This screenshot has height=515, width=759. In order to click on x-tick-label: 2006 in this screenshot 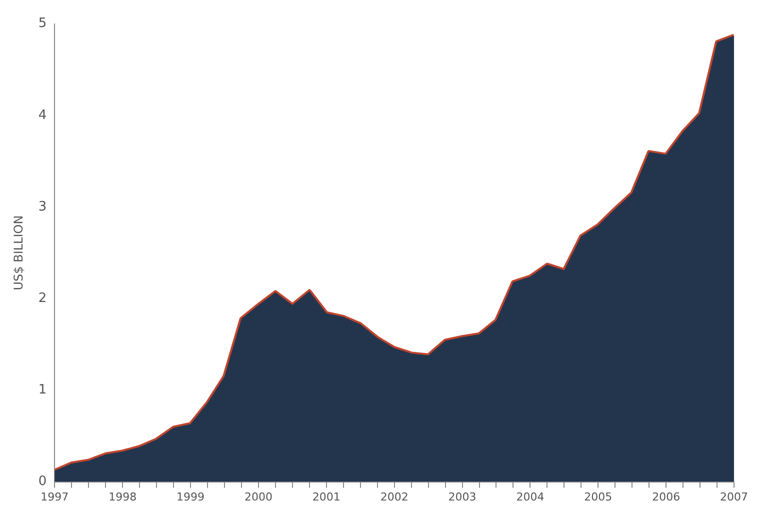, I will do `click(666, 497)`.